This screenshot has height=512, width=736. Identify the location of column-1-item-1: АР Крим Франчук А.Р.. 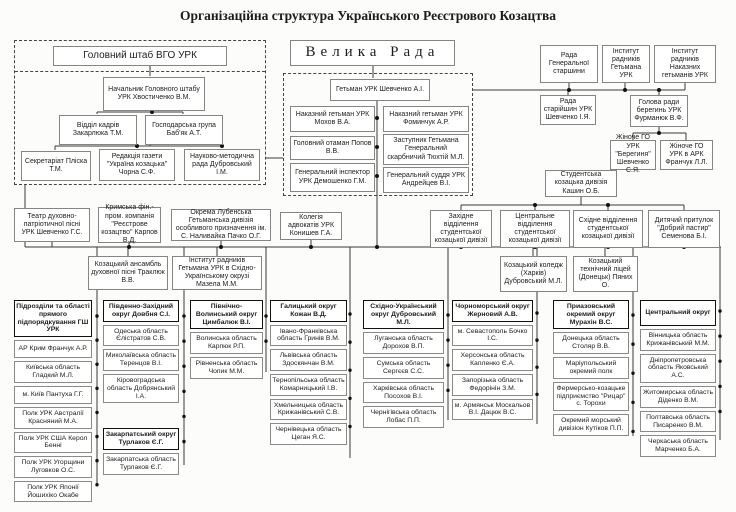
(53, 349).